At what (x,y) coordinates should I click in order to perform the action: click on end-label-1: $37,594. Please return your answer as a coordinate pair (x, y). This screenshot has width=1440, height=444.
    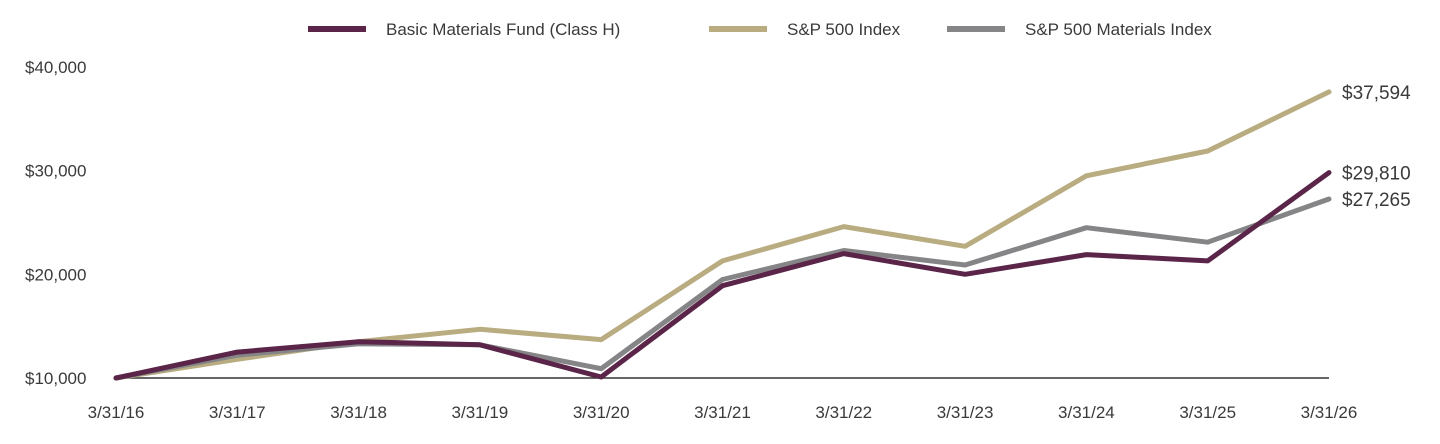
    Looking at the image, I should click on (1376, 93).